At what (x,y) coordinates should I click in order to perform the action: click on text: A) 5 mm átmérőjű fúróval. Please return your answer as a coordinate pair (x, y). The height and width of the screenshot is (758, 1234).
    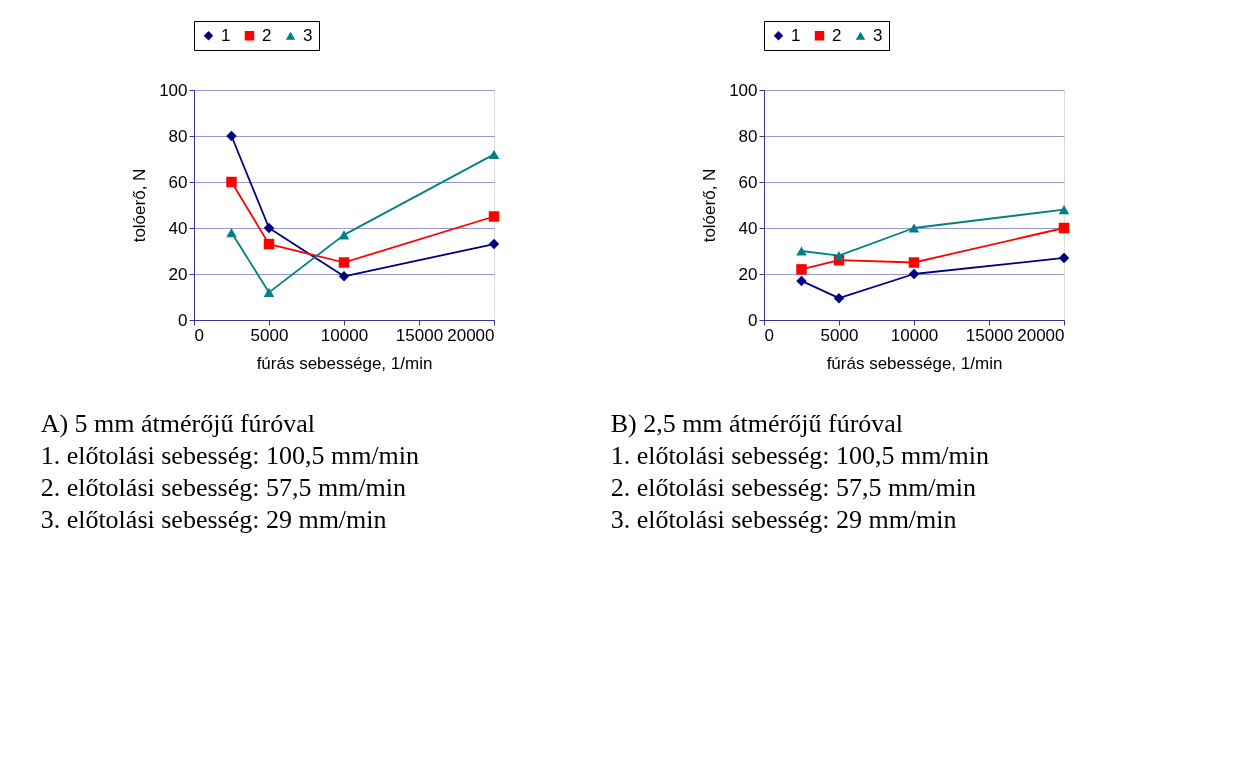
    Looking at the image, I should click on (178, 423).